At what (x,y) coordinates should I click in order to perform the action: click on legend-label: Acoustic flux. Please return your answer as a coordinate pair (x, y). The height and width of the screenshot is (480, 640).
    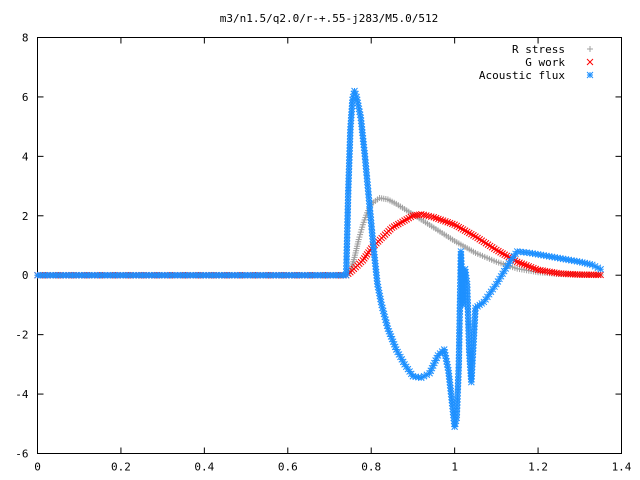
    Looking at the image, I should click on (522, 75).